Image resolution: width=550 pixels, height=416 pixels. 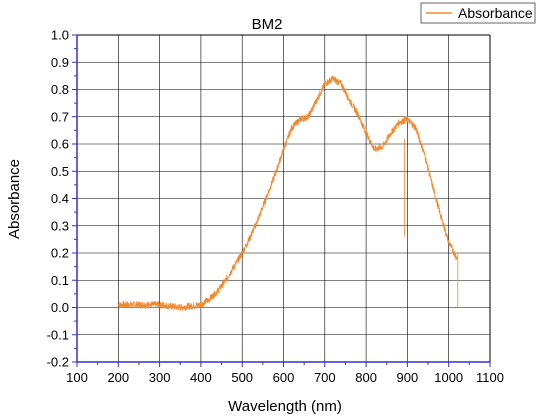 What do you see at coordinates (366, 377) in the screenshot?
I see `x-tick-label: 800` at bounding box center [366, 377].